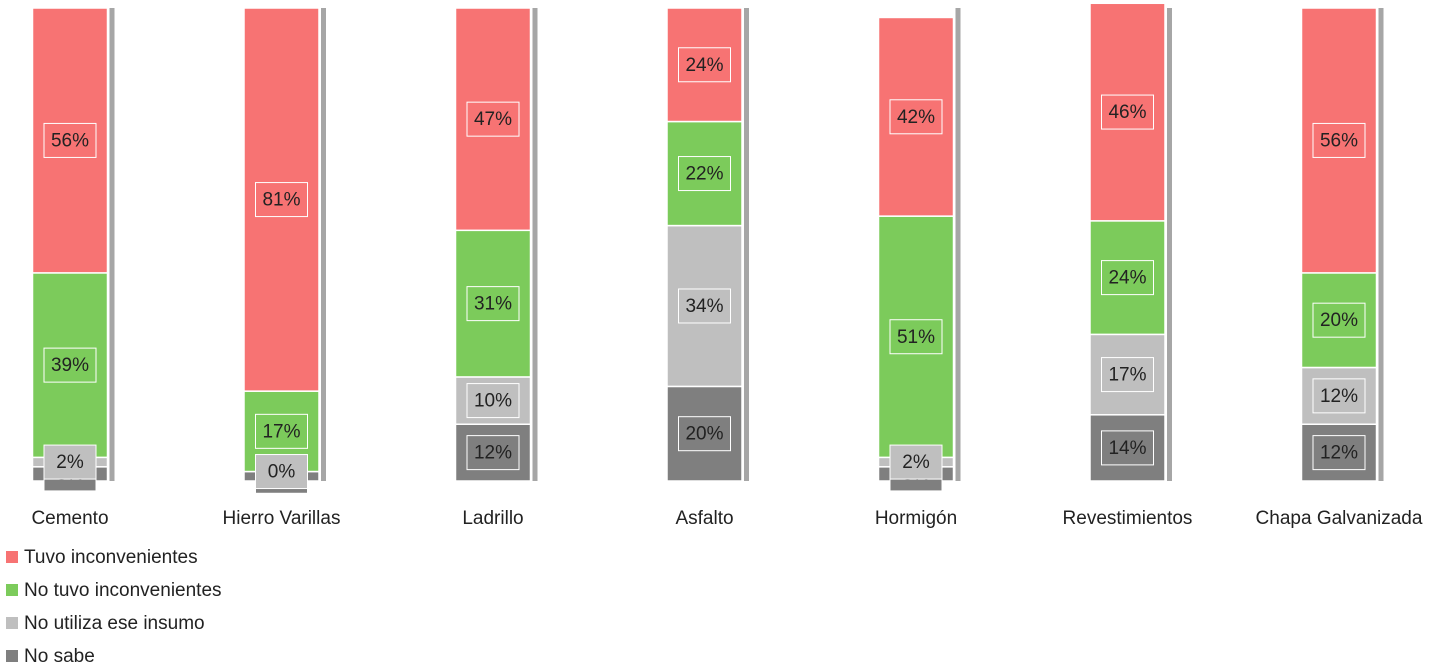  I want to click on x-tick-label: Asfalto, so click(704, 518).